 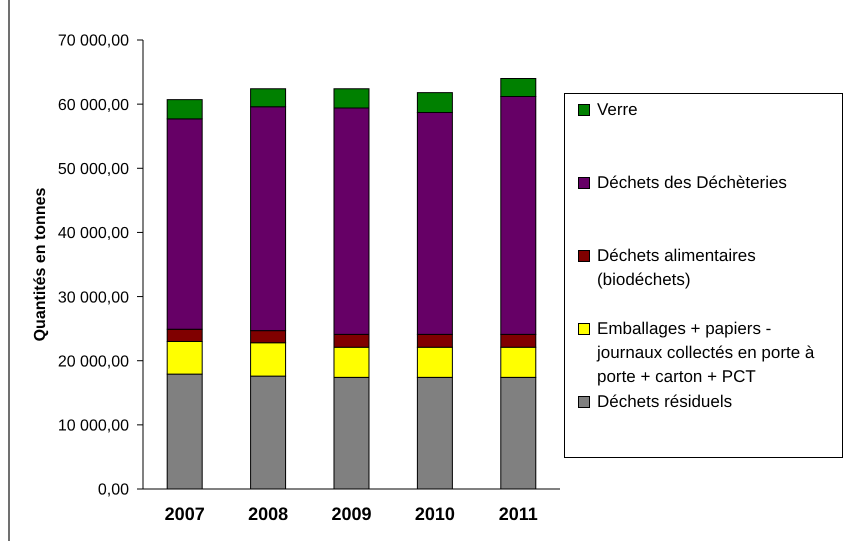 What do you see at coordinates (94, 105) in the screenshot?
I see `y-tick-label: 60 000,00` at bounding box center [94, 105].